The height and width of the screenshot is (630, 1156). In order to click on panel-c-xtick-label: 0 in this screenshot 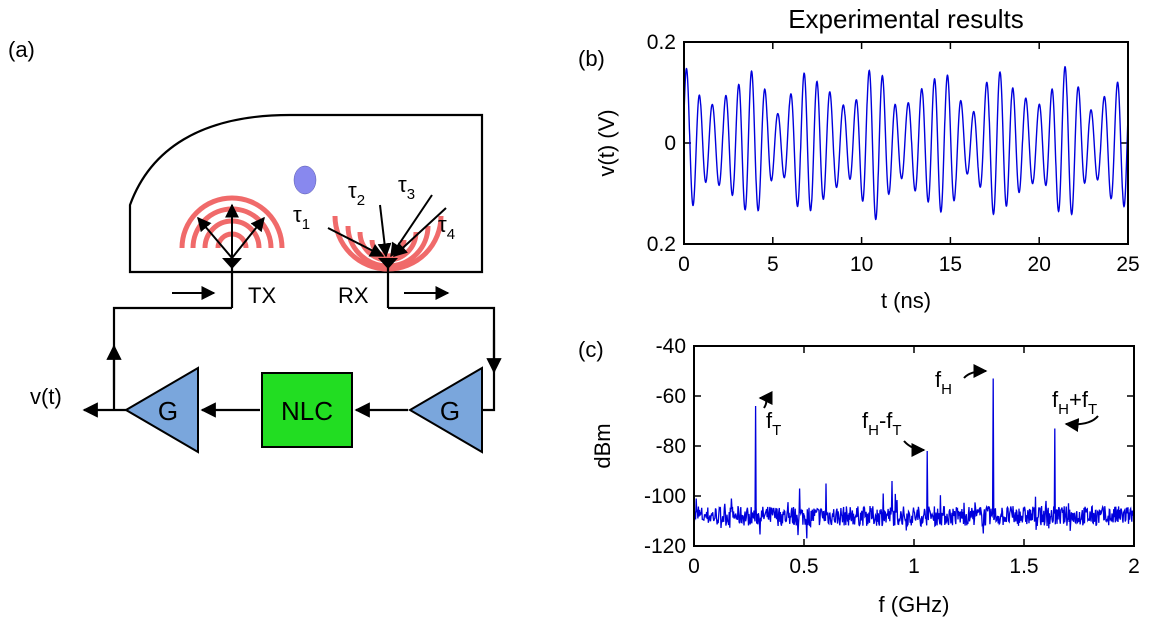, I will do `click(694, 566)`.